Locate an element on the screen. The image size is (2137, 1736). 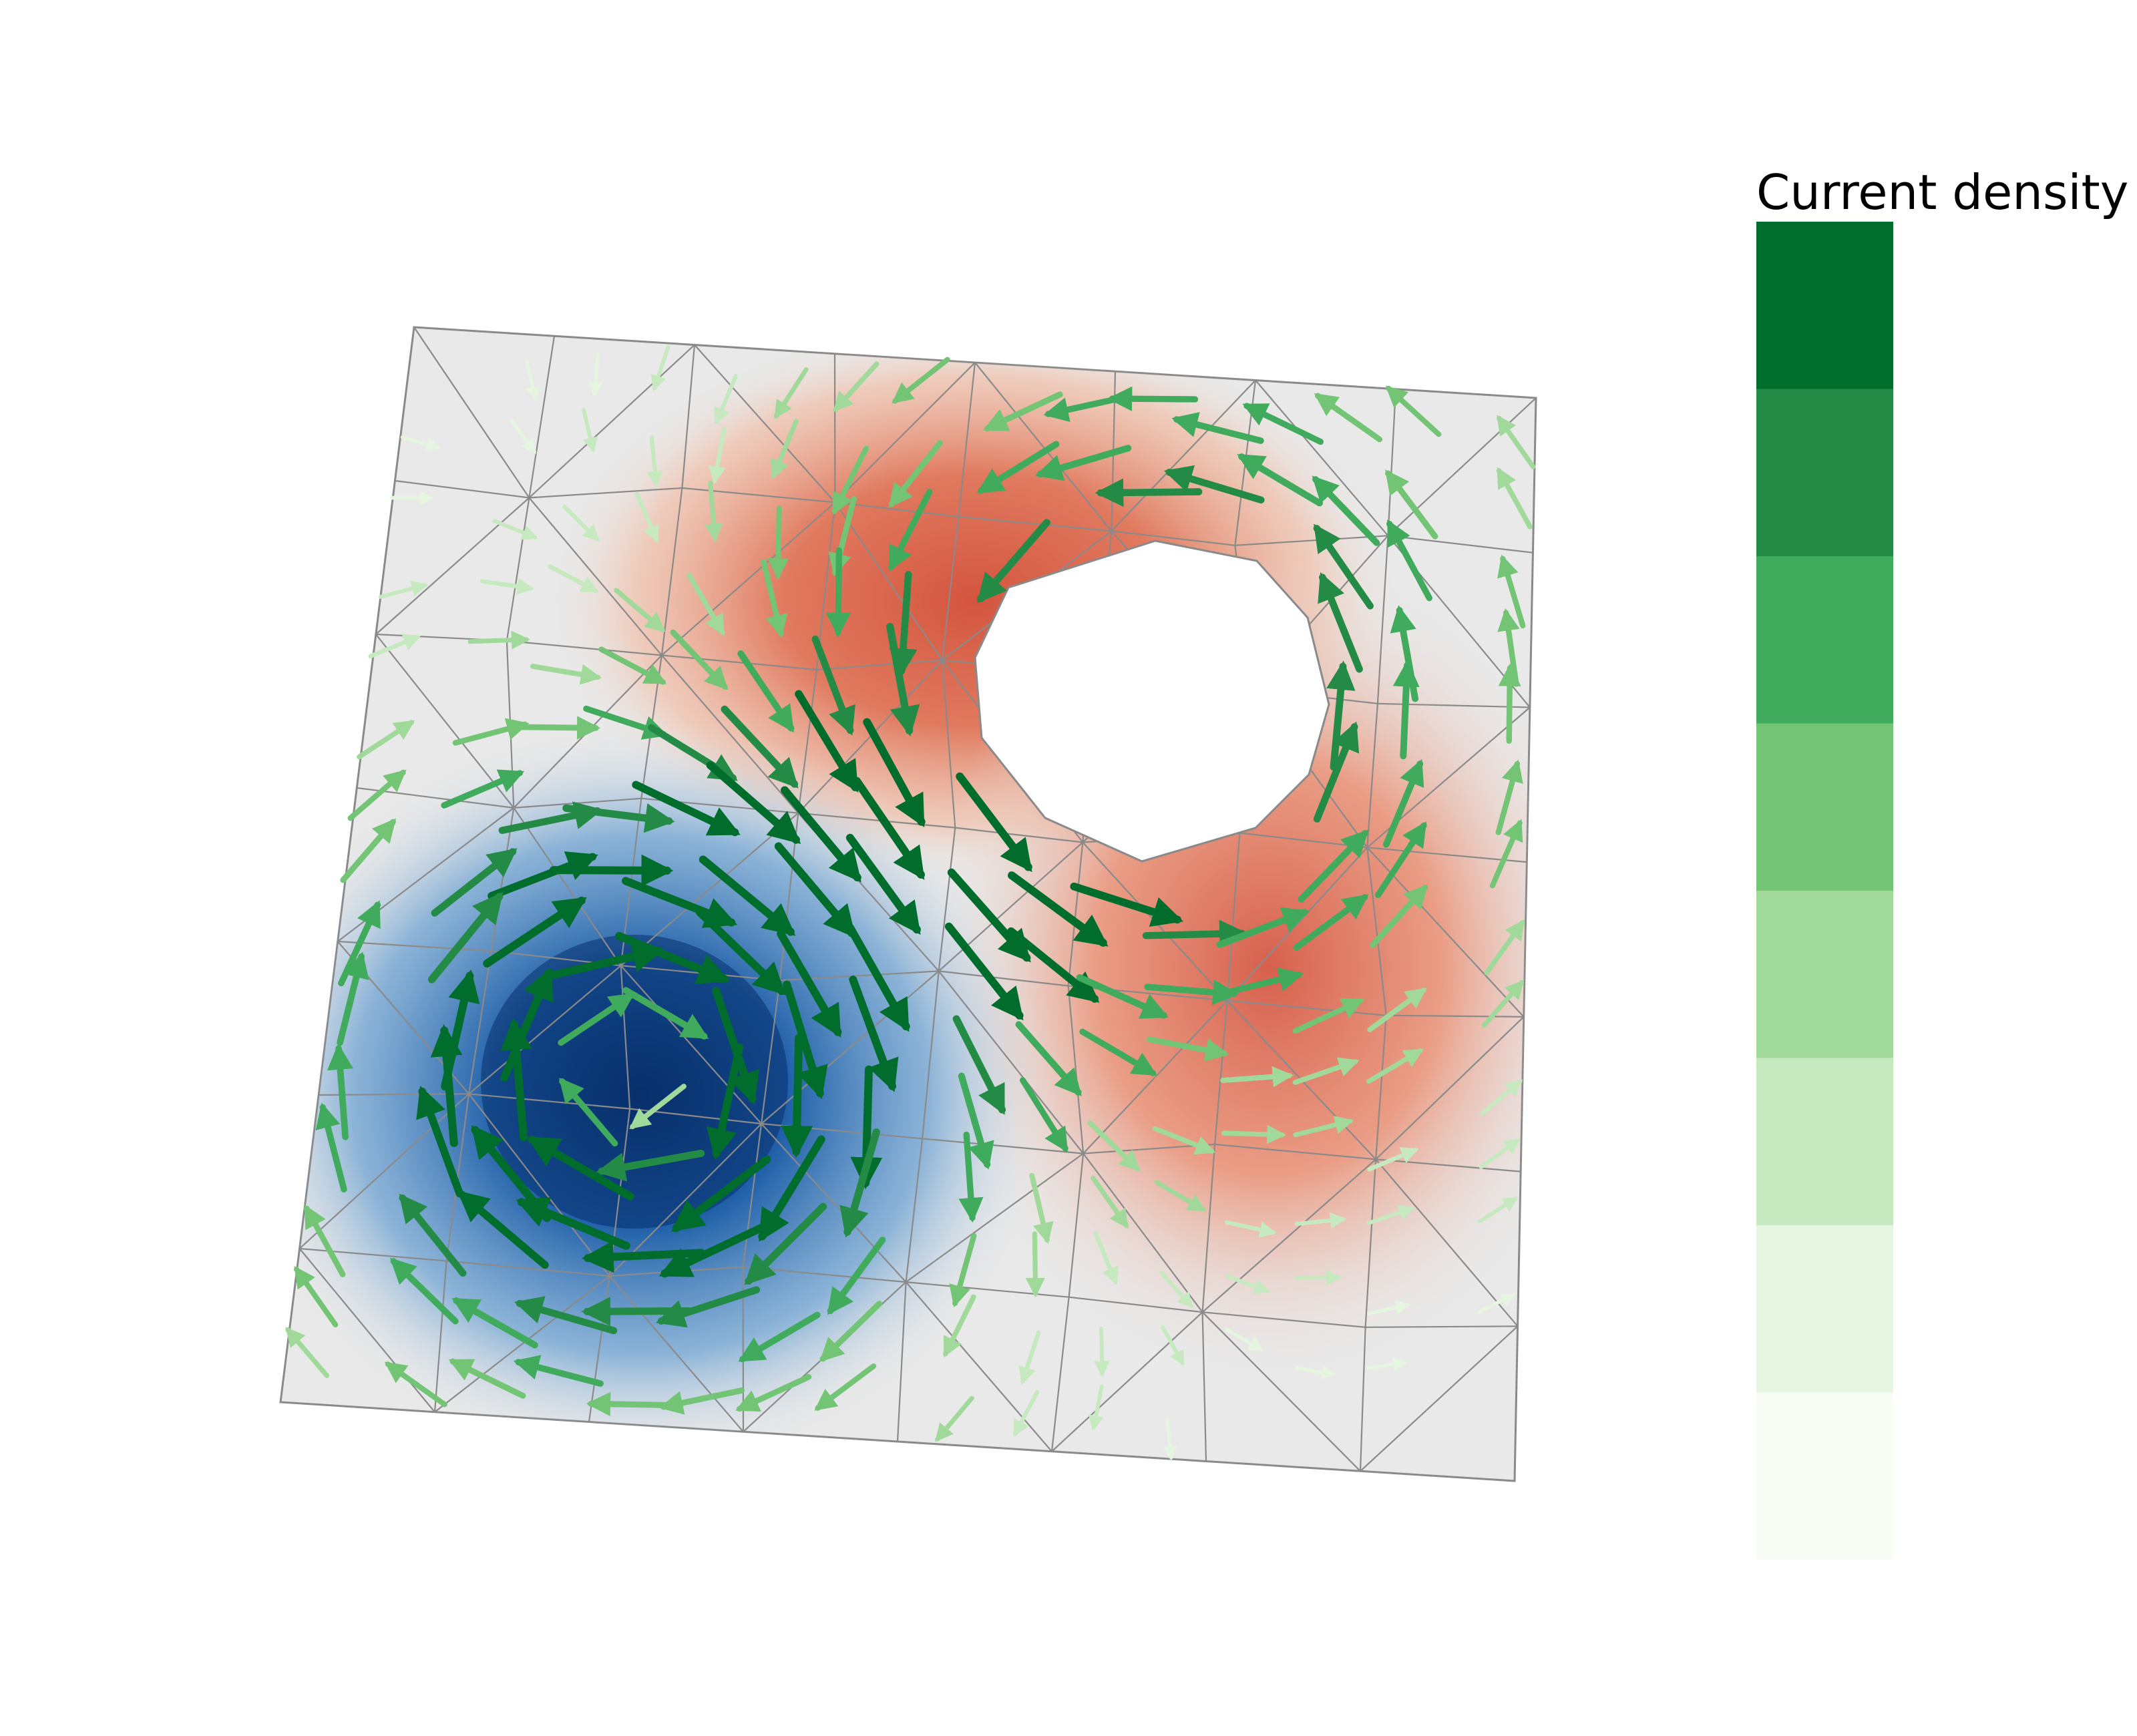
plate-hole is located at coordinates (1152, 701).